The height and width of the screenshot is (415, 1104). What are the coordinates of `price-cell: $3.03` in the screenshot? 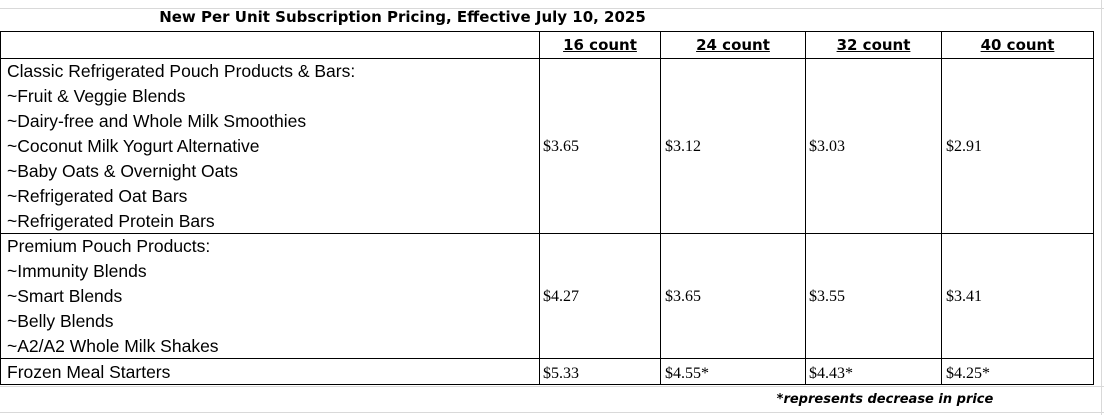 It's located at (827, 146).